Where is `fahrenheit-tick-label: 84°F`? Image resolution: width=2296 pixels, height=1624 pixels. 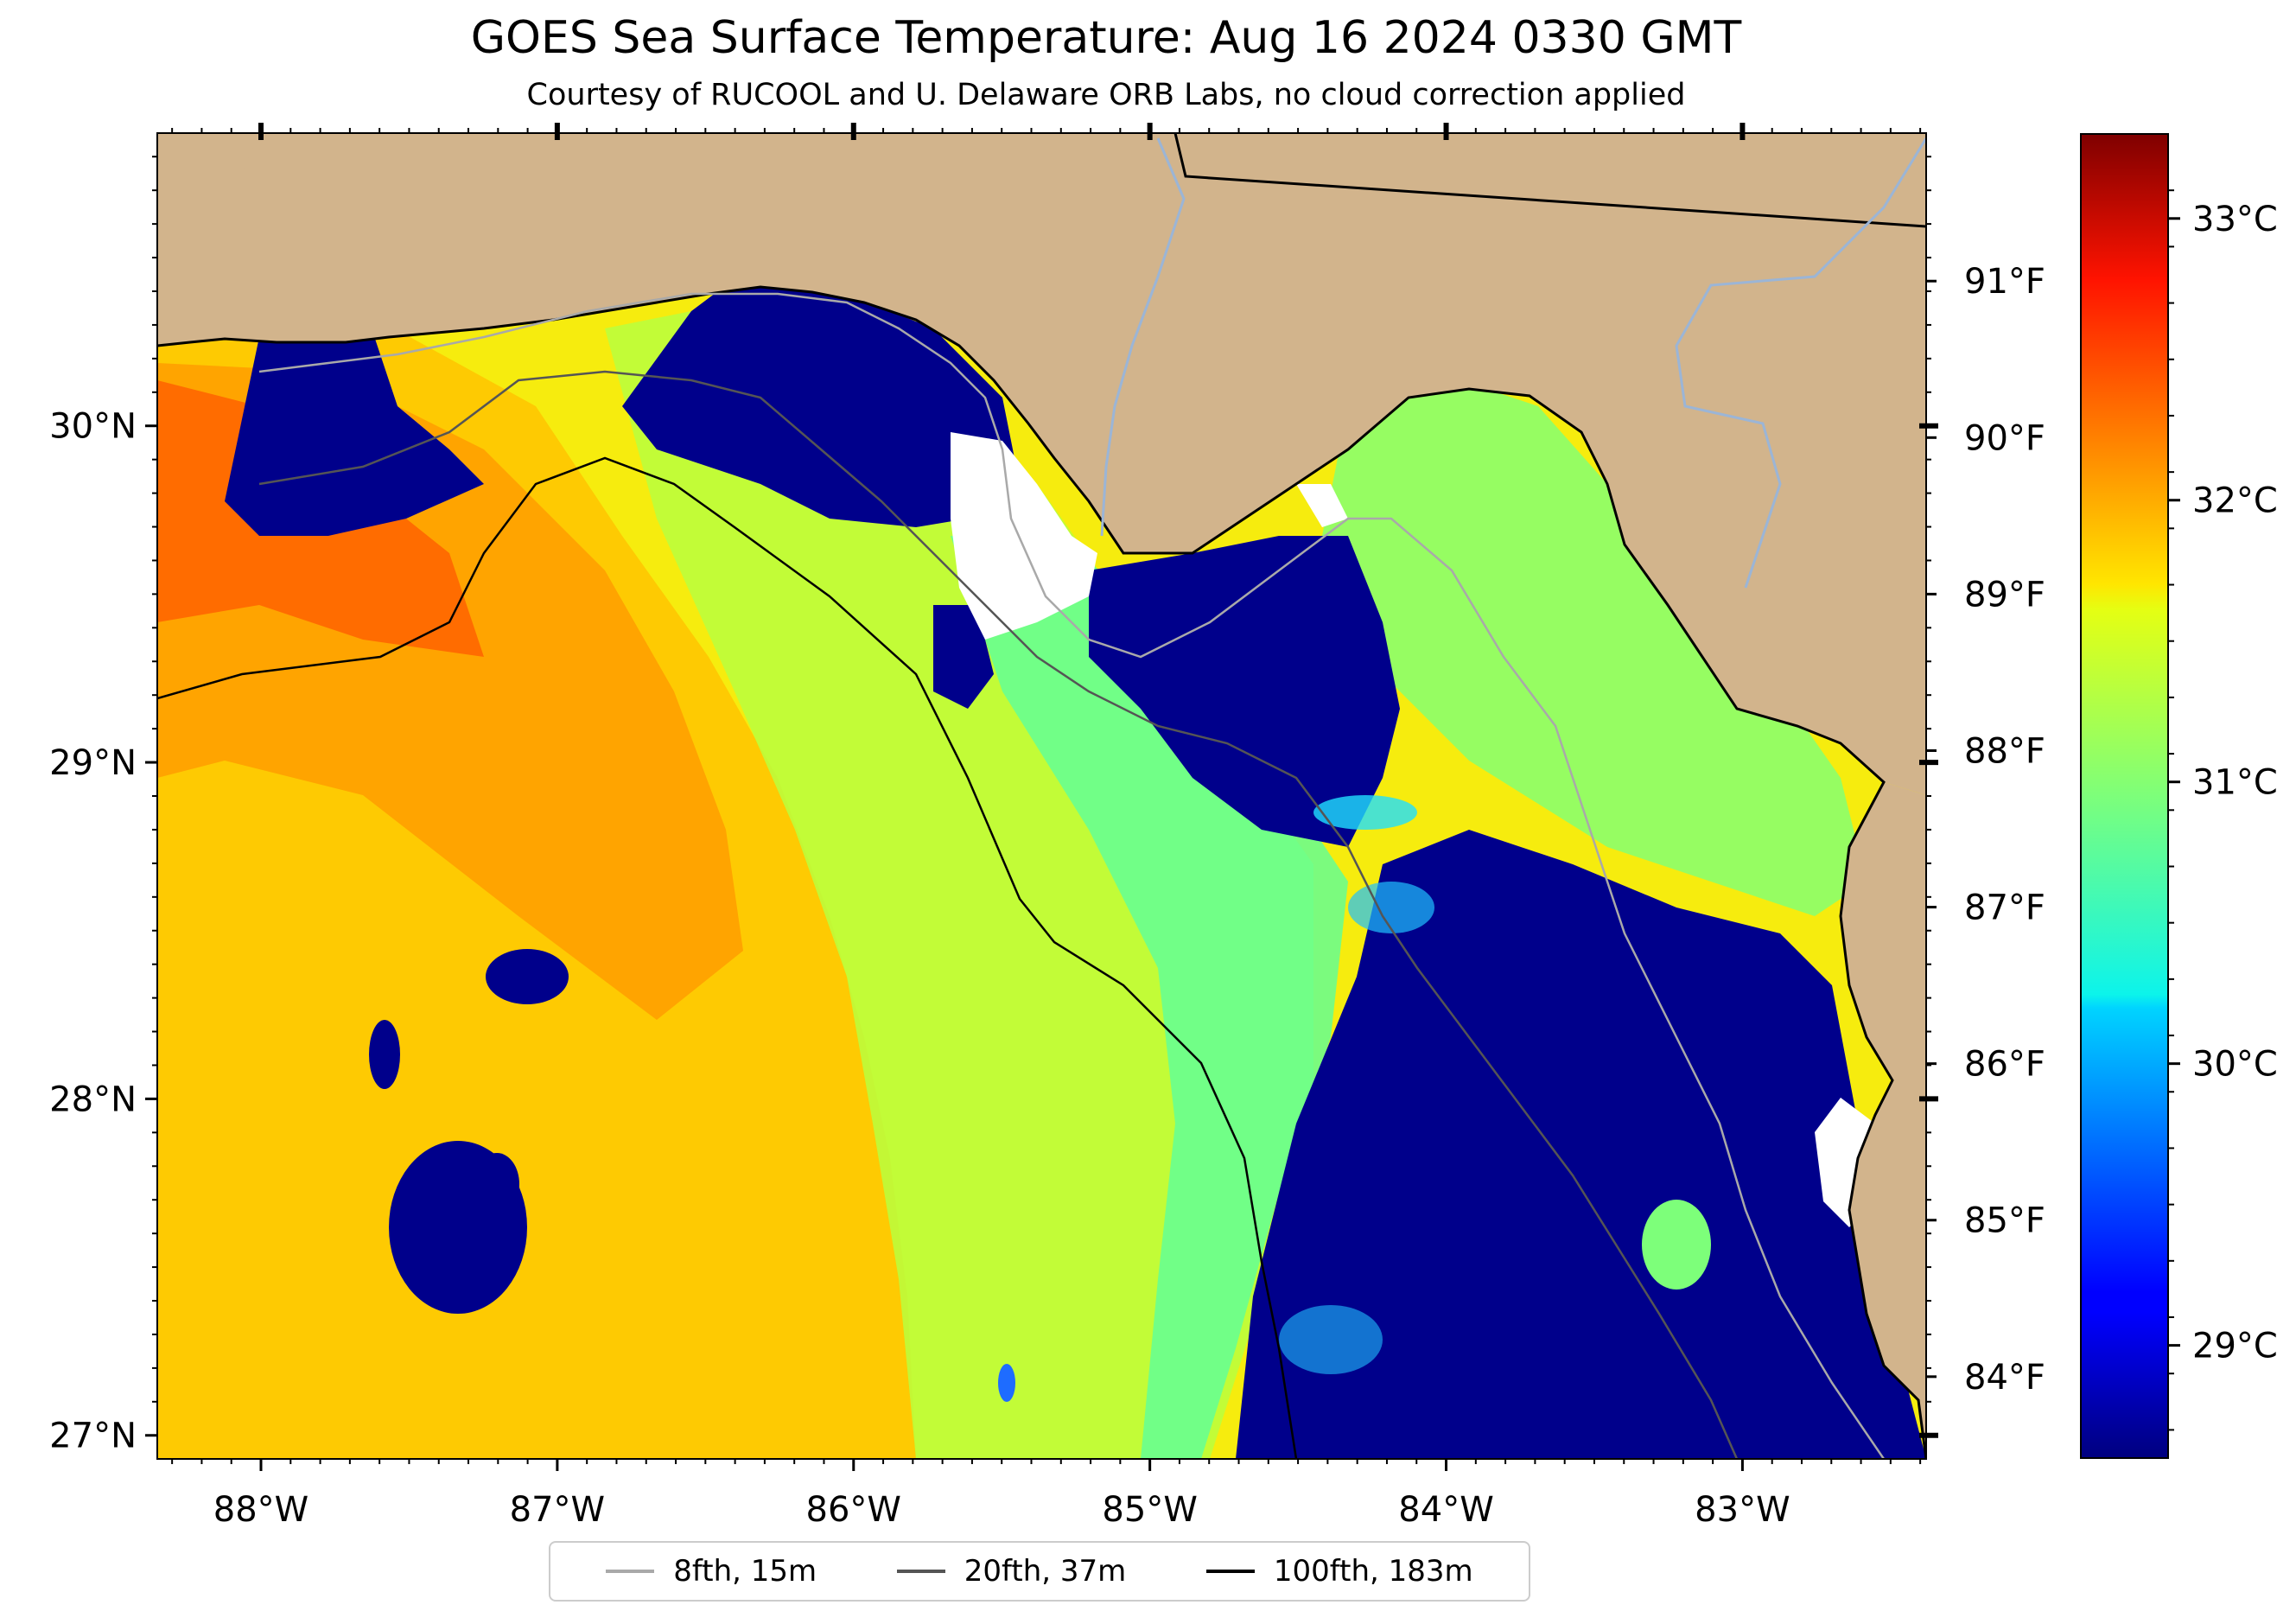
fahrenheit-tick-label: 84°F is located at coordinates (2004, 1378).